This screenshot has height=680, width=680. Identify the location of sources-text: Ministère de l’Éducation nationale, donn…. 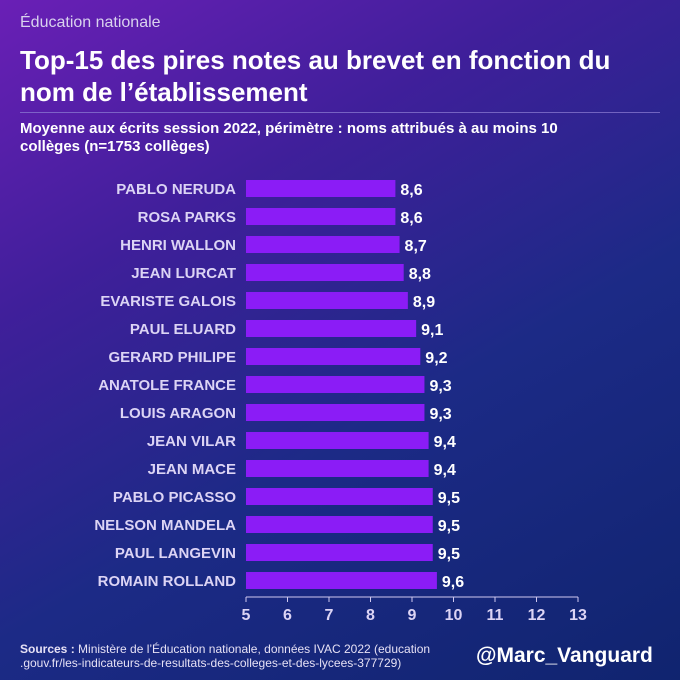
(225, 656).